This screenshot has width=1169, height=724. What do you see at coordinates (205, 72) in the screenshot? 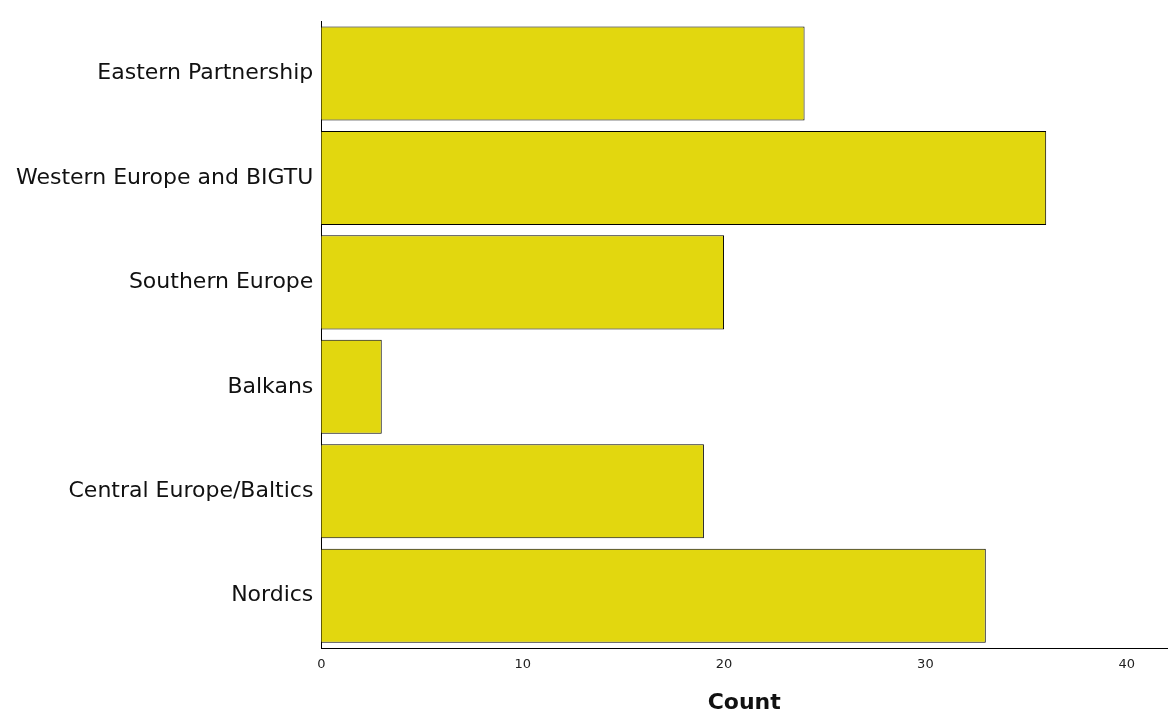
I see `y-tick-label: Eastern Partnership` at bounding box center [205, 72].